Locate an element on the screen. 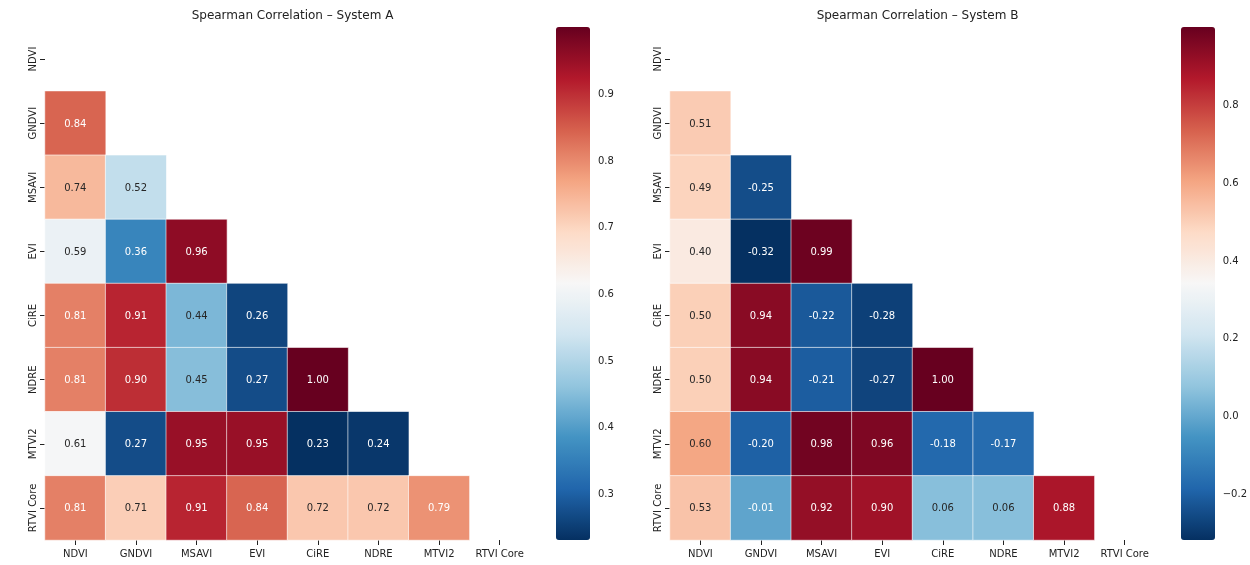 This screenshot has width=1250, height=565. data-label: 0.60 is located at coordinates (700, 444).